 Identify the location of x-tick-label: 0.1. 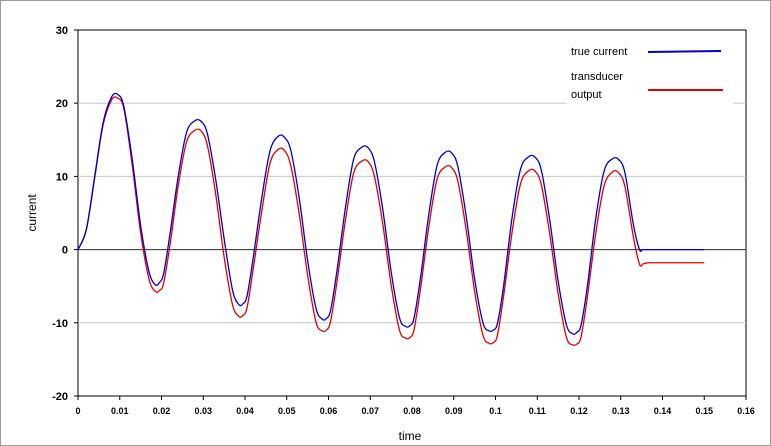
(495, 411).